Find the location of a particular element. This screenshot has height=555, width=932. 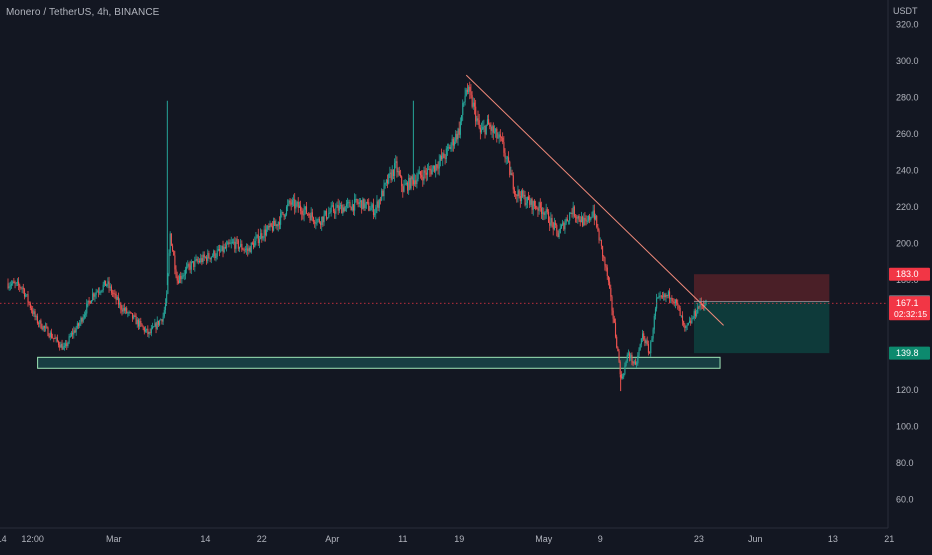

stop-loss-zone is located at coordinates (761, 288).